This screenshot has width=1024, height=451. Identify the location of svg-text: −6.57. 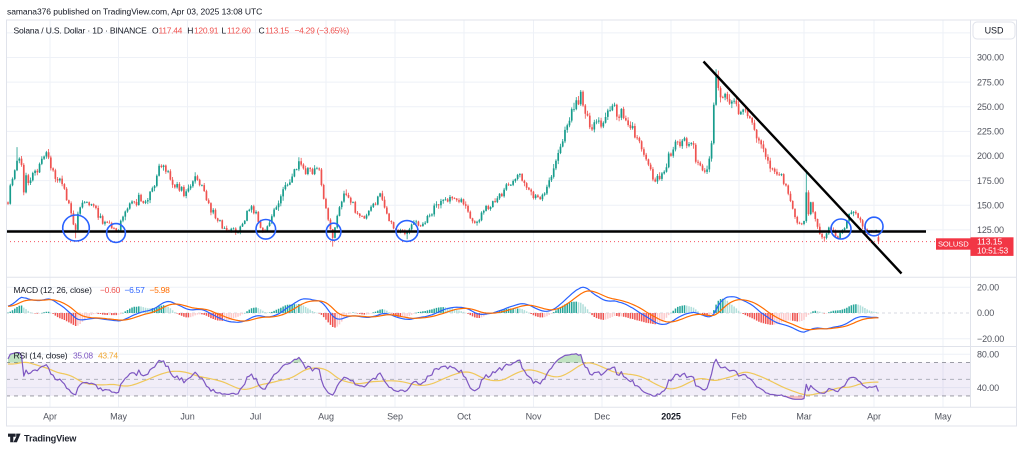
(135, 290).